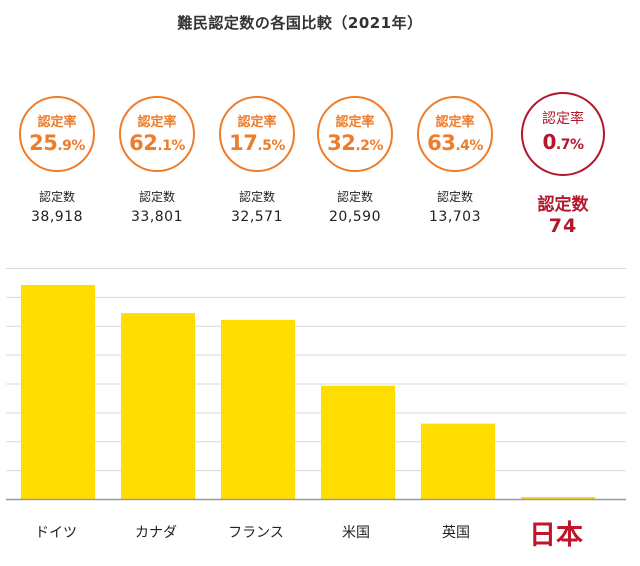  I want to click on country-stat-uk: 認定率 63.4% 認定数 13,703, so click(455, 160).